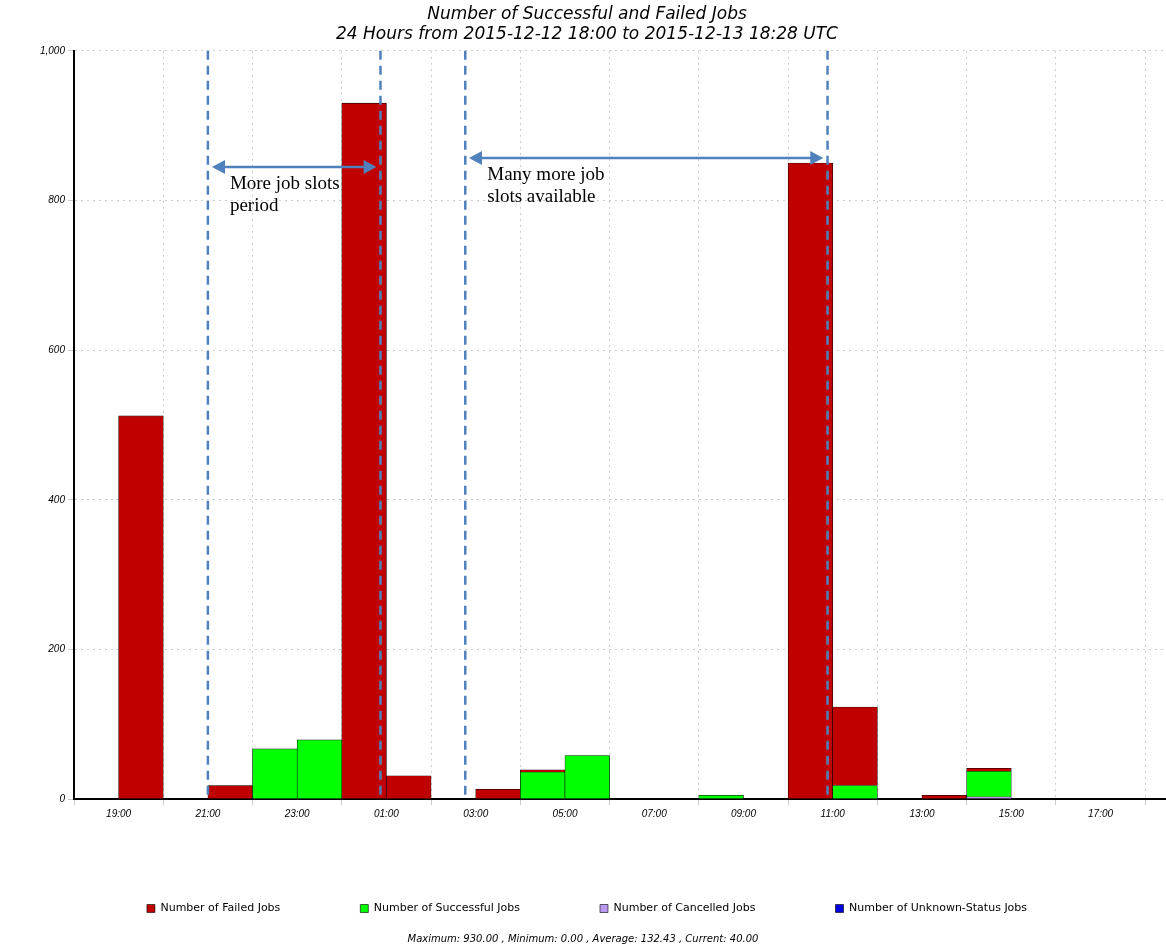 Image resolution: width=1166 pixels, height=948 pixels. What do you see at coordinates (587, 12) in the screenshot?
I see `chart-title: Number of Successful and Failed Jobs` at bounding box center [587, 12].